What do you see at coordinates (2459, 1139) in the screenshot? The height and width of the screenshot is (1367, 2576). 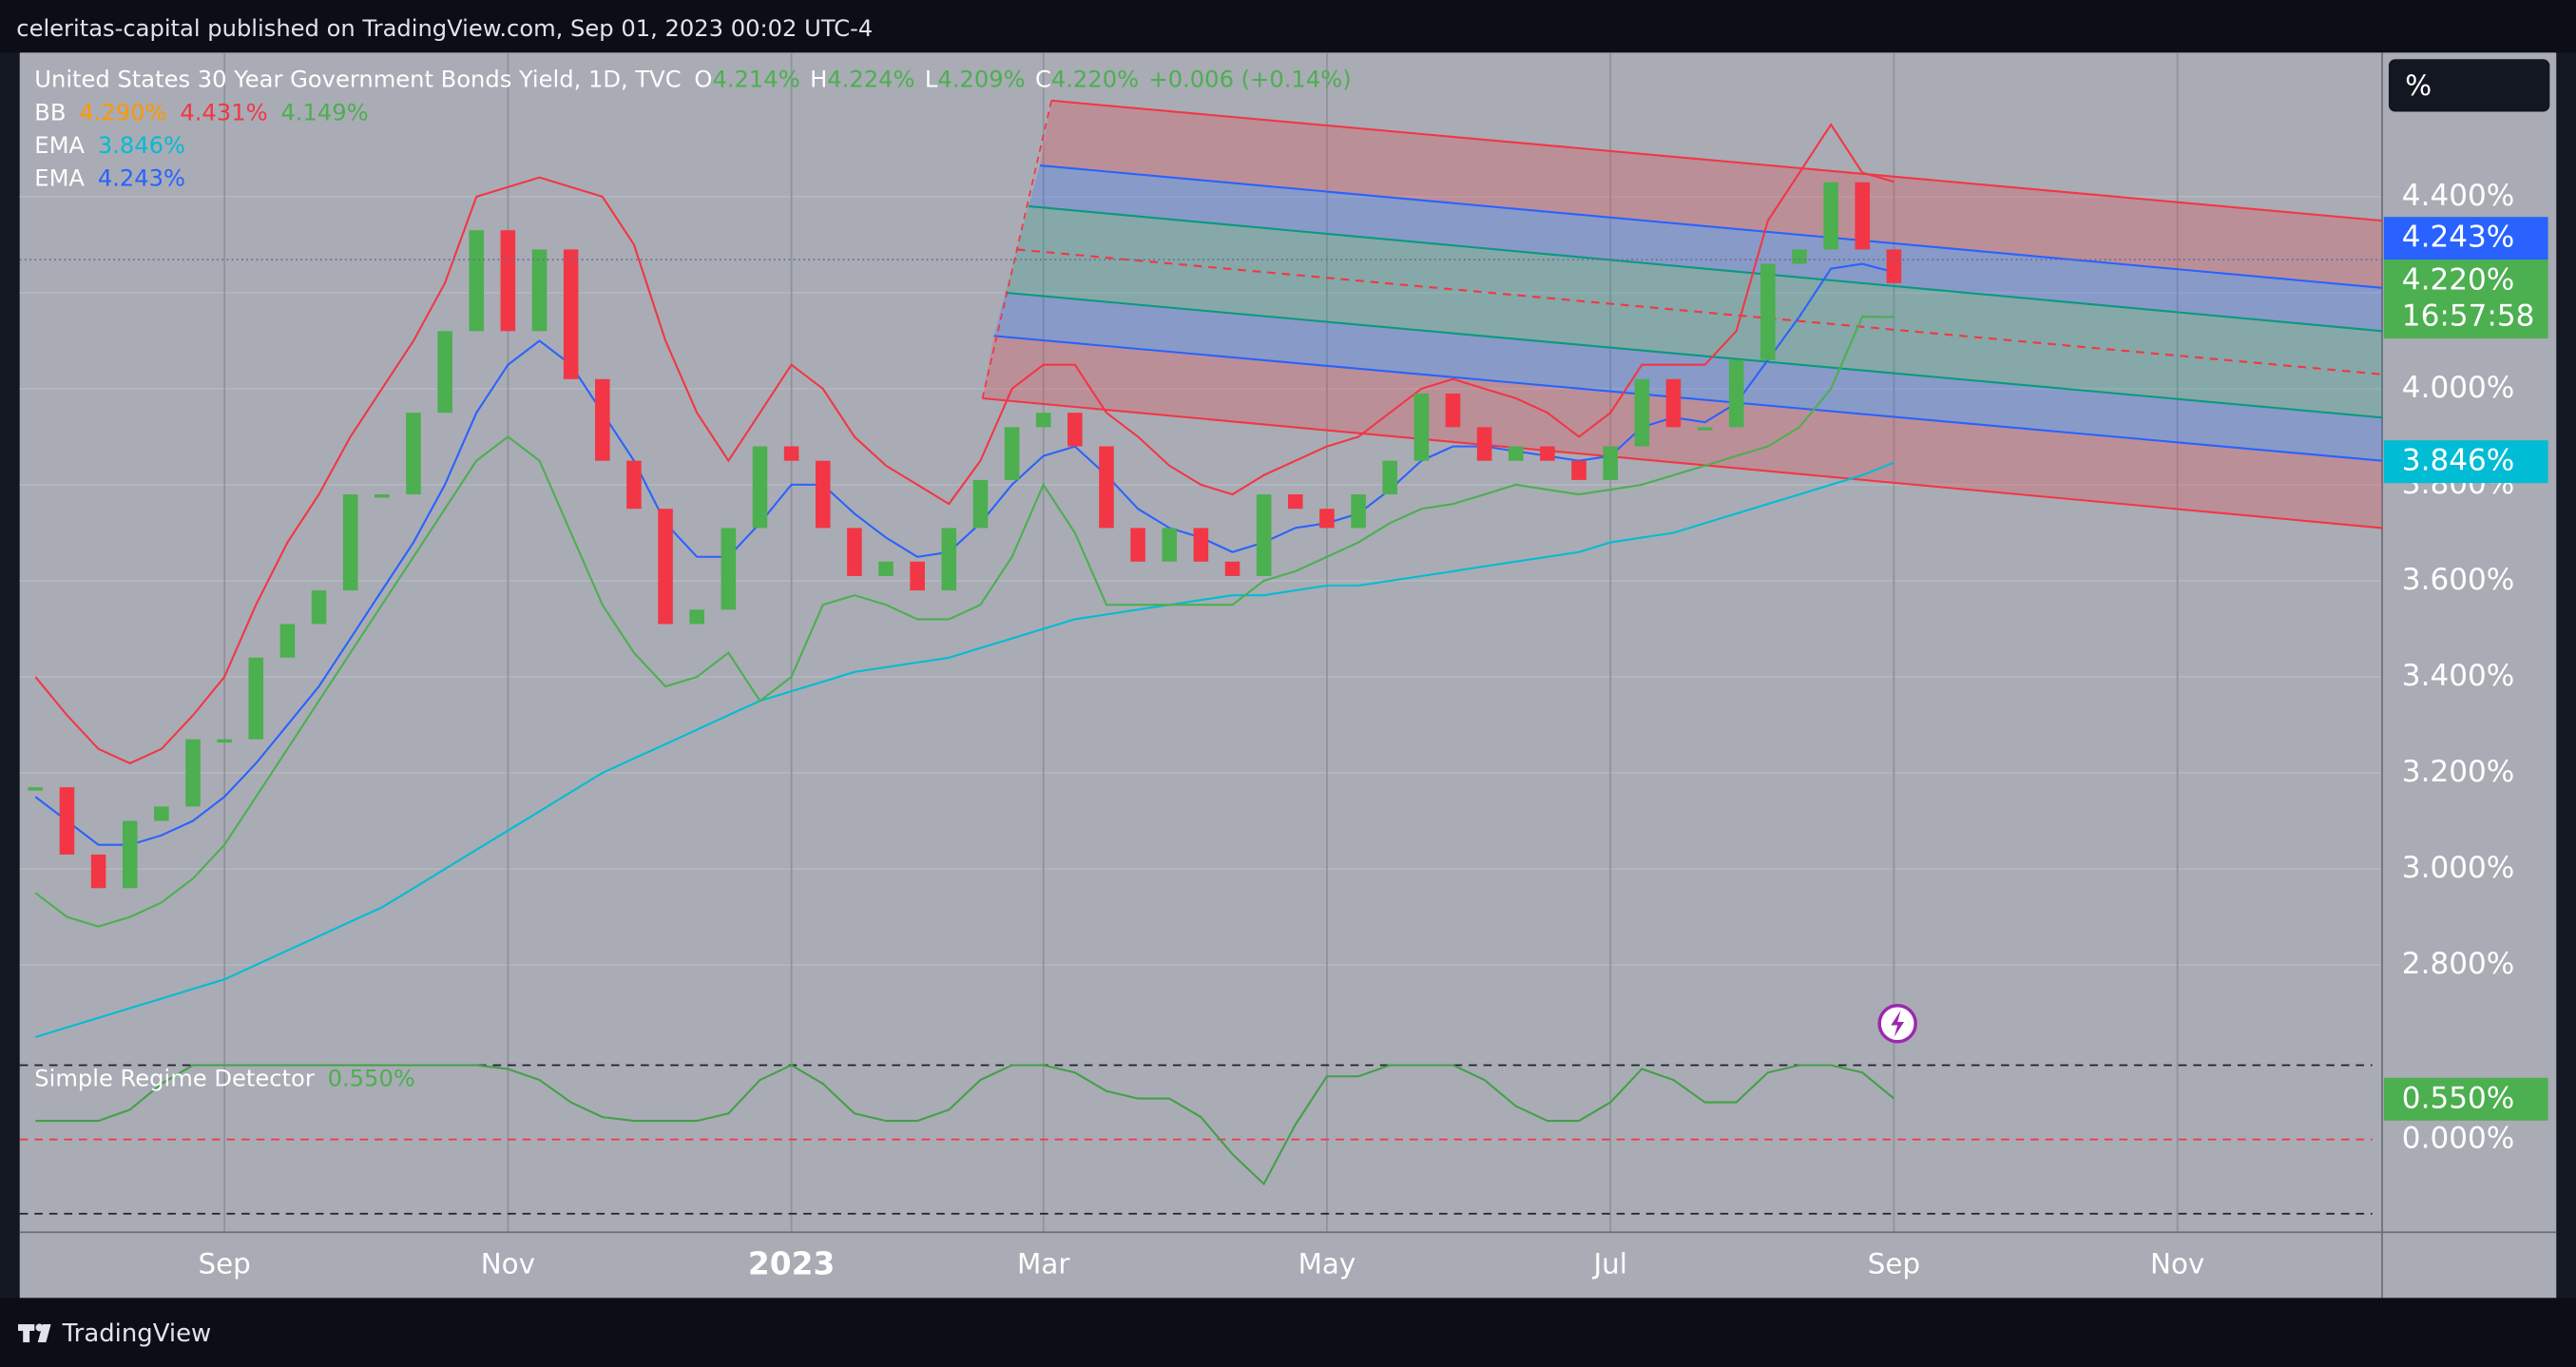 I see `y-tick-label: 0.000%` at bounding box center [2459, 1139].